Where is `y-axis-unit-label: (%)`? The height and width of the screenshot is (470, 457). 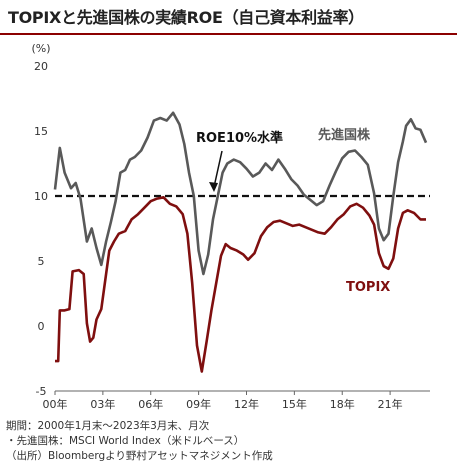 y-axis-unit-label: (%) is located at coordinates (40, 48).